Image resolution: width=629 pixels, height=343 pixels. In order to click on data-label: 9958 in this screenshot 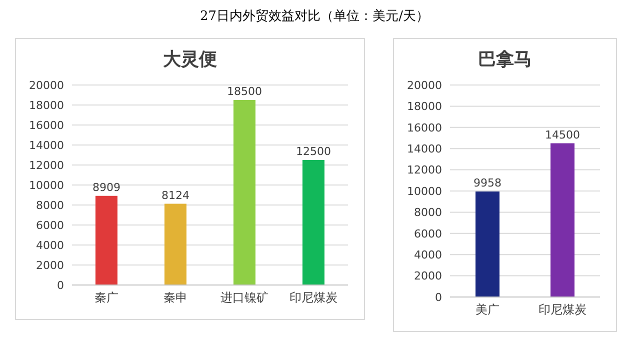, I will do `click(488, 183)`.